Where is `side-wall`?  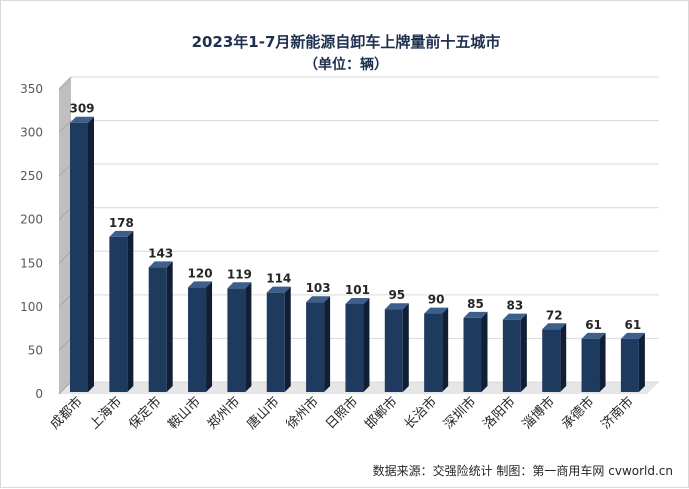
side-wall is located at coordinates (65, 235).